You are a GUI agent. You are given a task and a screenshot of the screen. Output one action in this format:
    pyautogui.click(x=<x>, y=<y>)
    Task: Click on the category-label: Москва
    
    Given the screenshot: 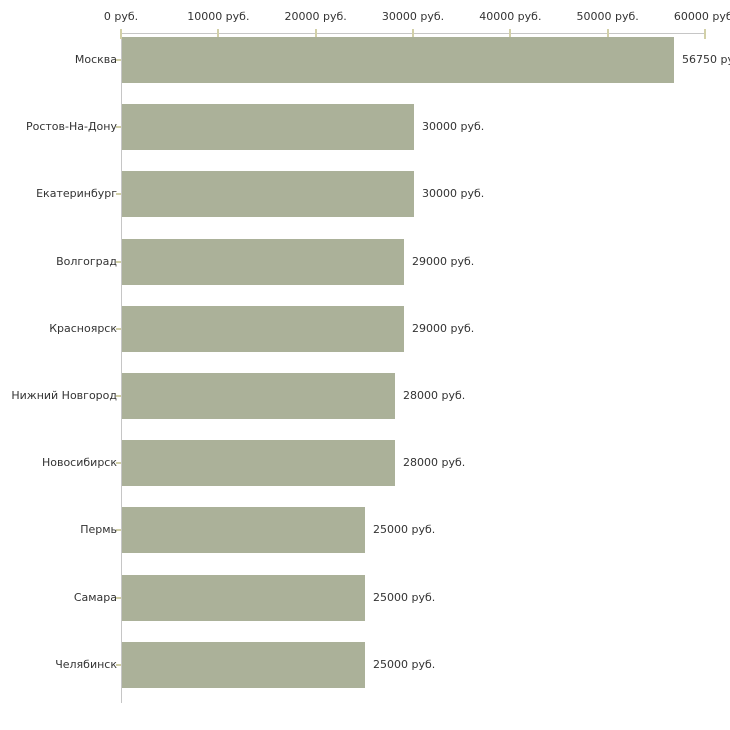 What is the action you would take?
    pyautogui.click(x=95, y=59)
    